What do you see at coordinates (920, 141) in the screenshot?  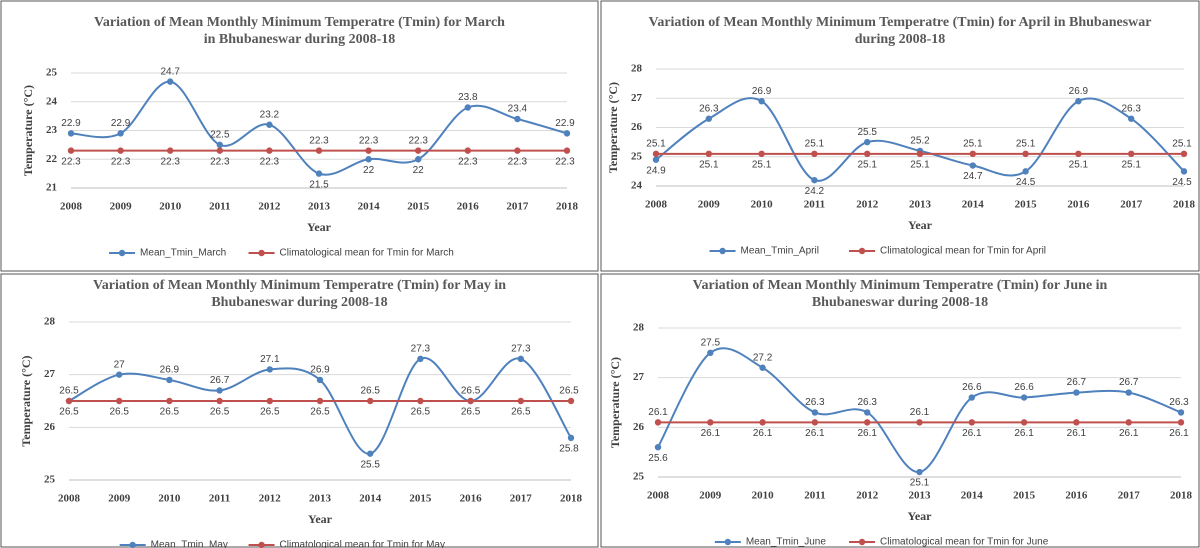 I see `data-label: 25.2` at bounding box center [920, 141].